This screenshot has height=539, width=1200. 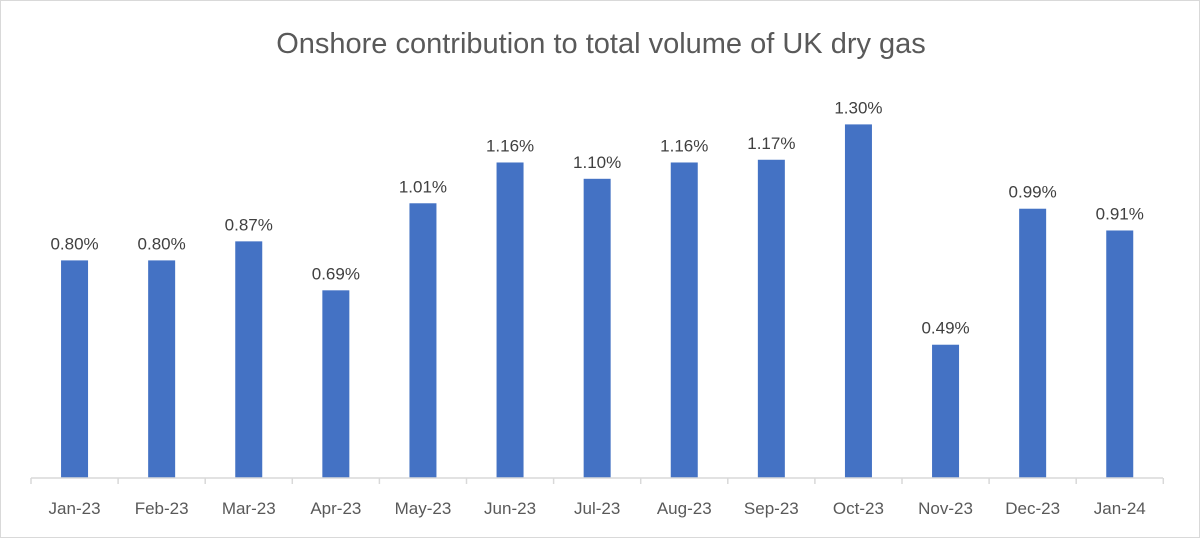 I want to click on data-label: 0.49%, so click(x=945, y=328).